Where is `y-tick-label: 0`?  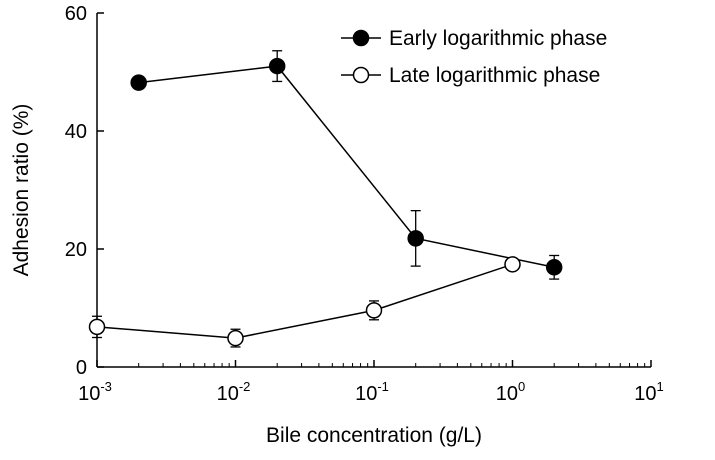
y-tick-label: 0 is located at coordinates (81, 368).